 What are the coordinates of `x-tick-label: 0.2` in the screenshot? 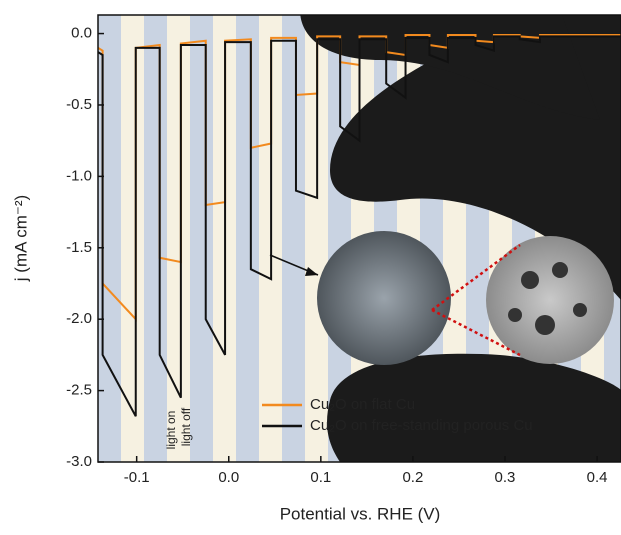 It's located at (412, 477).